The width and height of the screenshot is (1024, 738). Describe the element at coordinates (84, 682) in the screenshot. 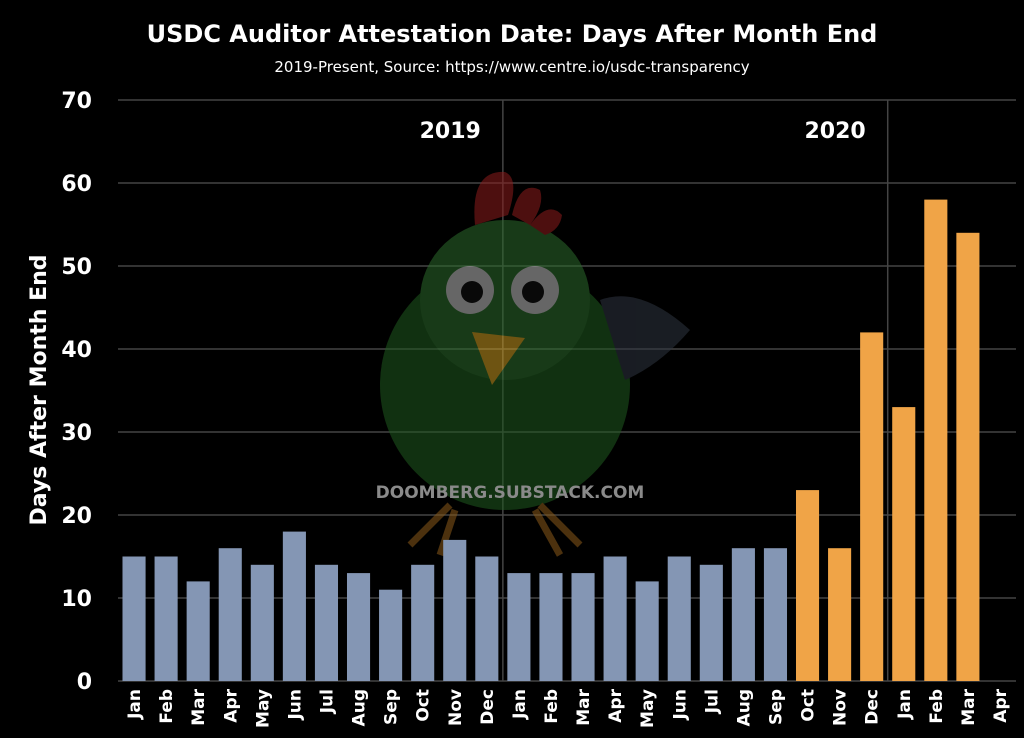

I see `y-tick-label: 0` at that location.